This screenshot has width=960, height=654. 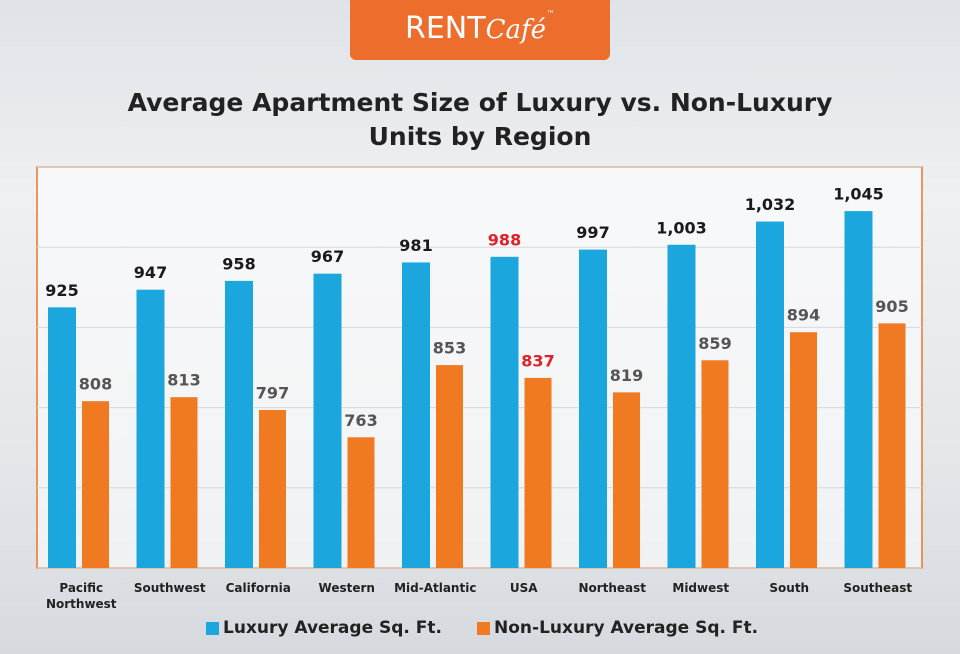 I want to click on value-label: 967, so click(x=327, y=256).